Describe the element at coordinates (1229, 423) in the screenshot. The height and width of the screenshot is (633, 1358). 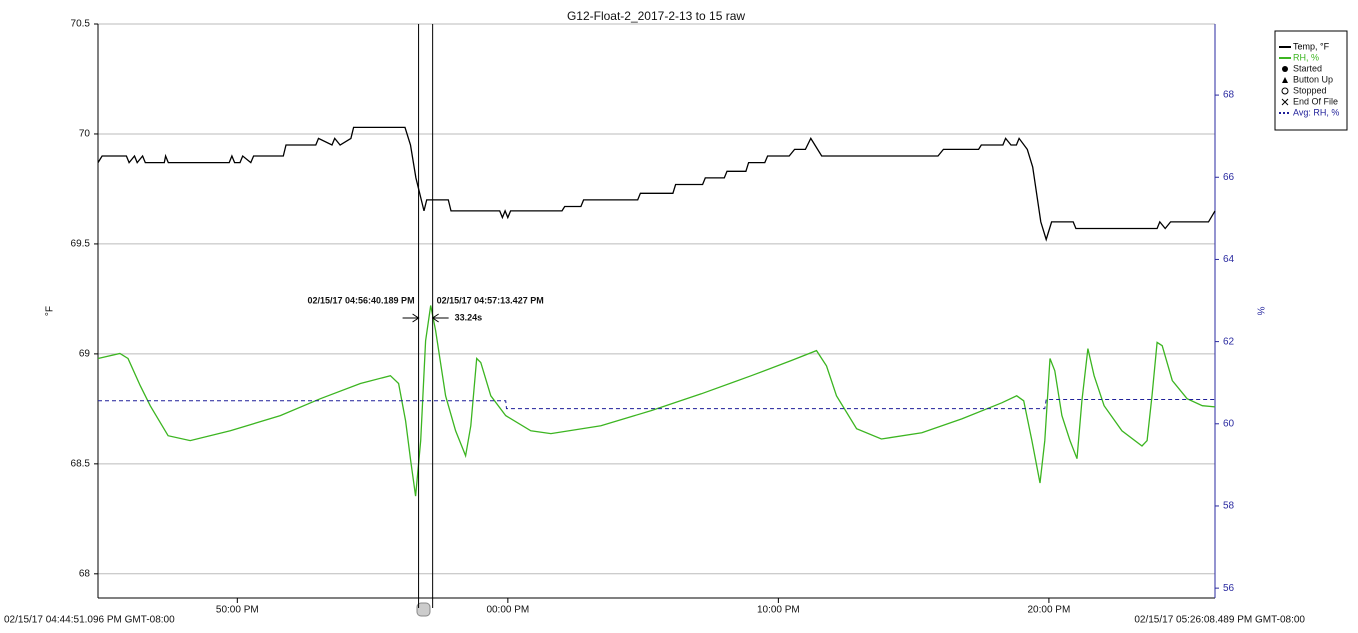
I see `y2-tick-label: 60` at that location.